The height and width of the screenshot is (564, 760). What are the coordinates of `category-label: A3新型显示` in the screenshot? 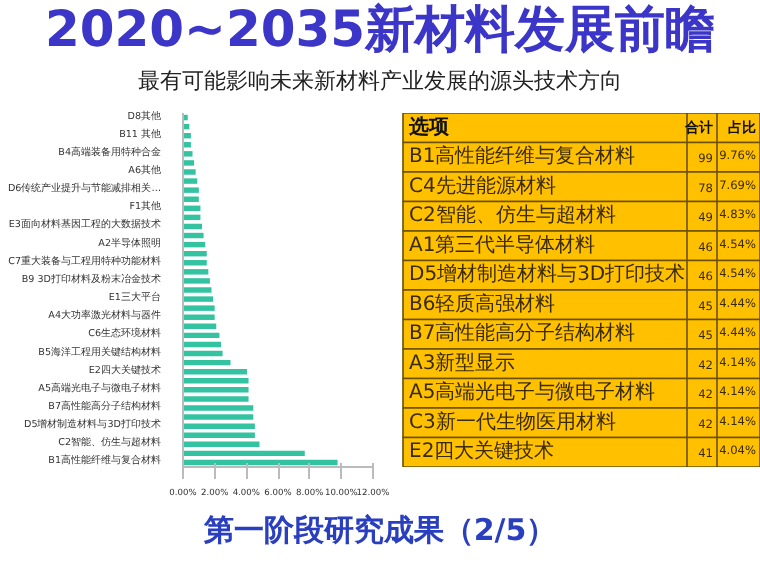 It's located at (462, 362).